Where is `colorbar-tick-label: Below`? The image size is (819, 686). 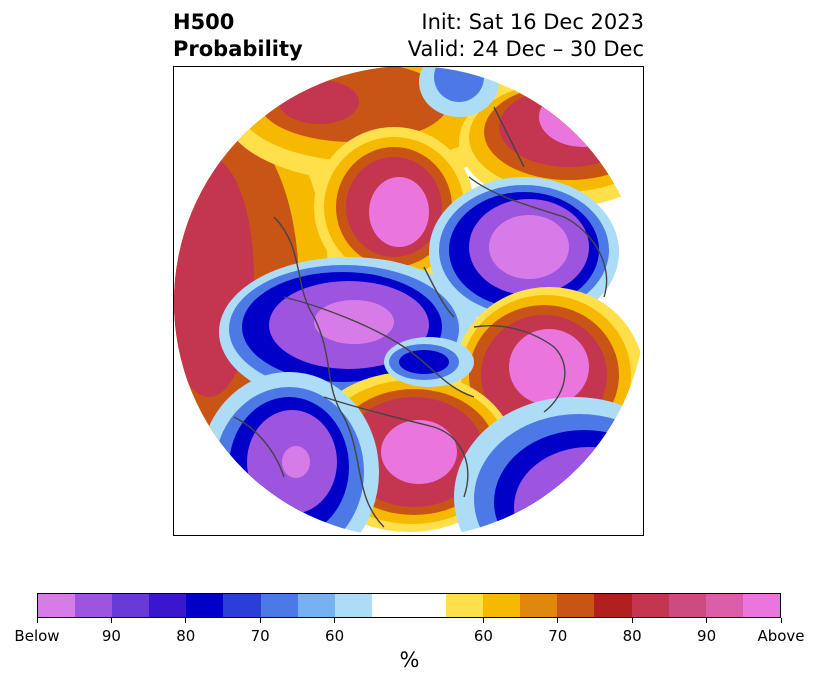
colorbar-tick-label: Below is located at coordinates (37, 636).